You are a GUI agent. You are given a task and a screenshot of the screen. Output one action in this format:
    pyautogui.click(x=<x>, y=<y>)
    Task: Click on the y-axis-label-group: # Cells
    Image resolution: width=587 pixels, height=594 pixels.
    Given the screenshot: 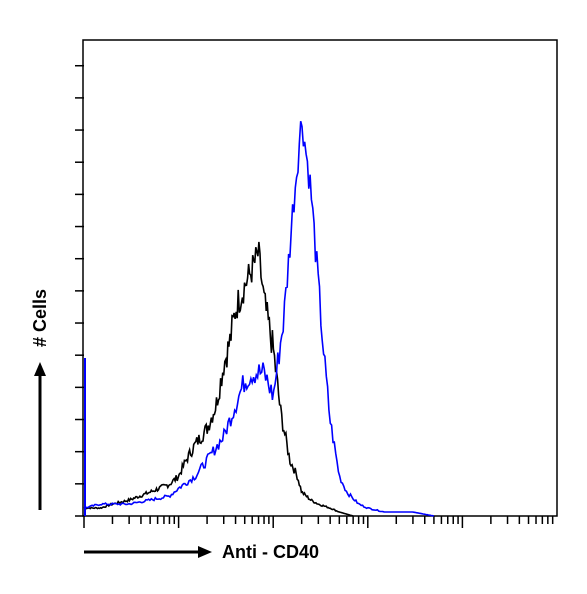 What is the action you would take?
    pyautogui.click(x=40, y=399)
    